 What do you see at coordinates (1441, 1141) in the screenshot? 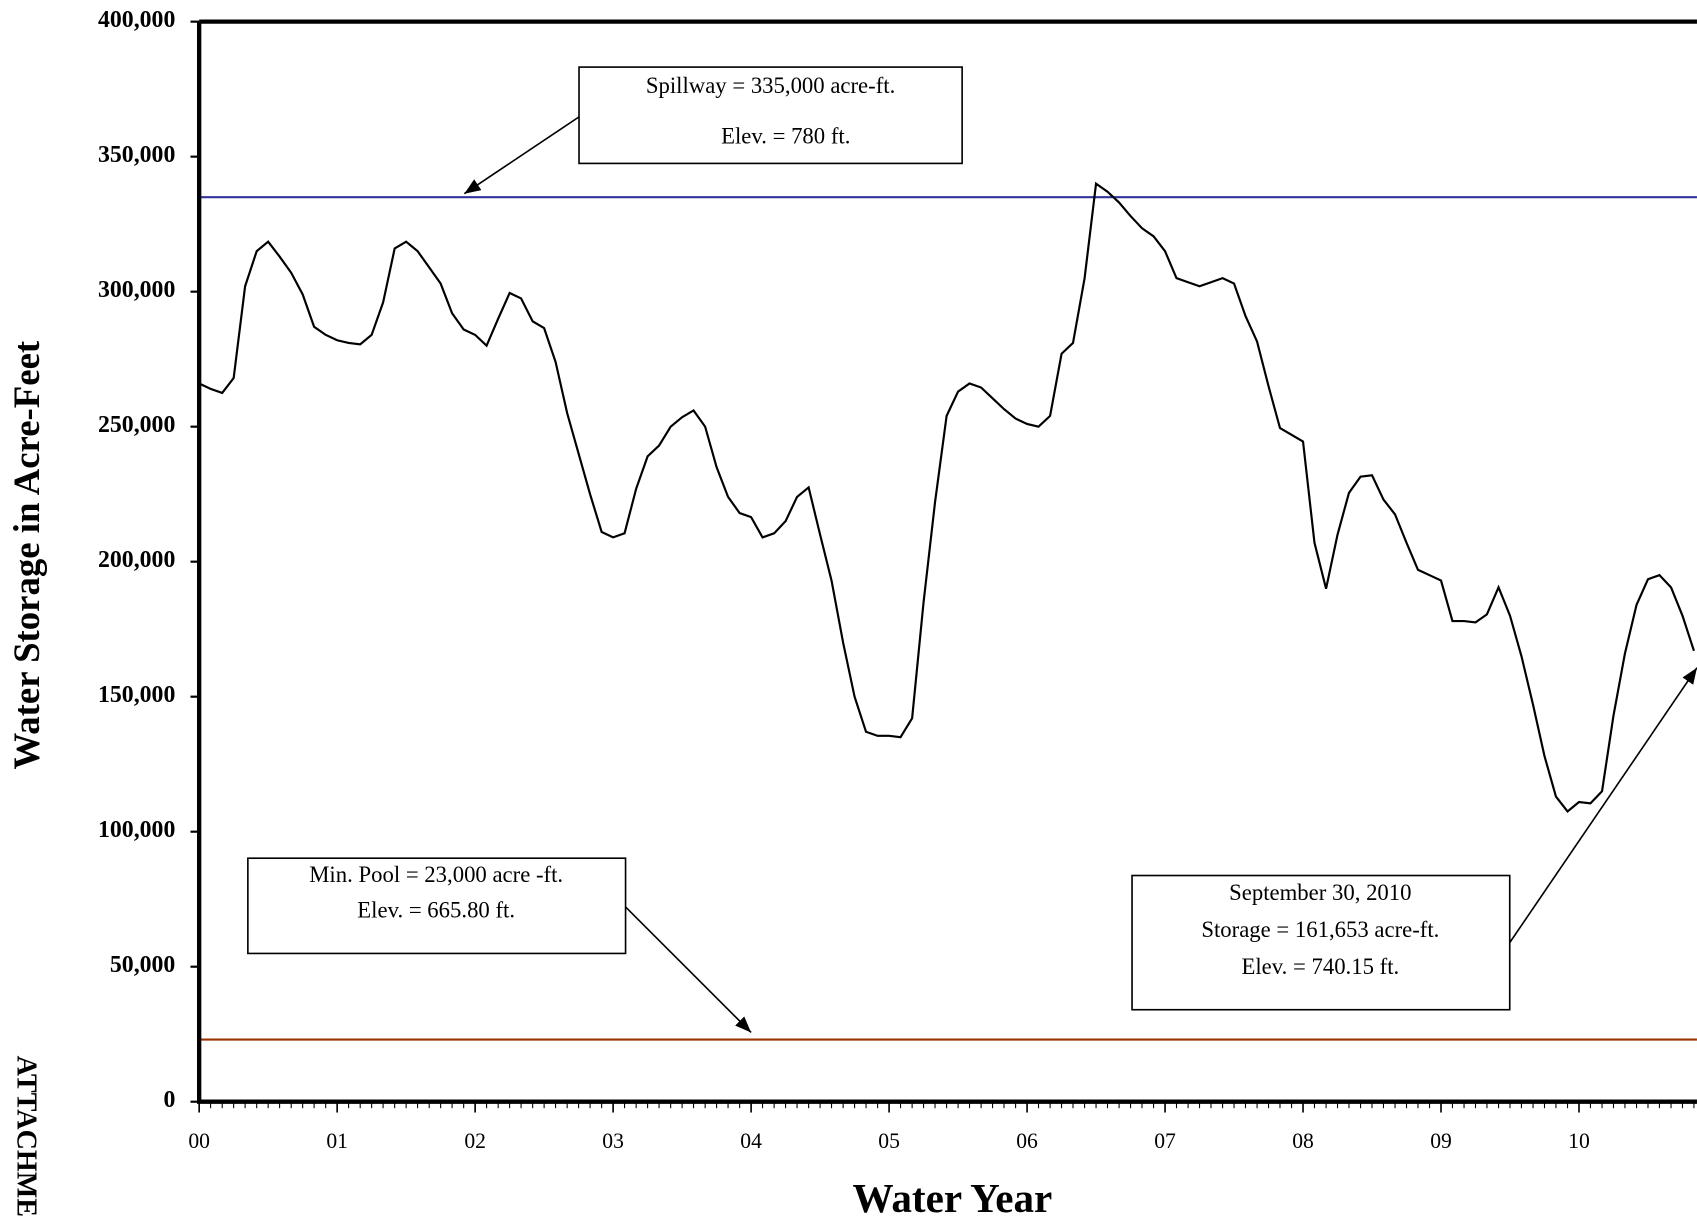
I see `x-tick-label: 09` at bounding box center [1441, 1141].